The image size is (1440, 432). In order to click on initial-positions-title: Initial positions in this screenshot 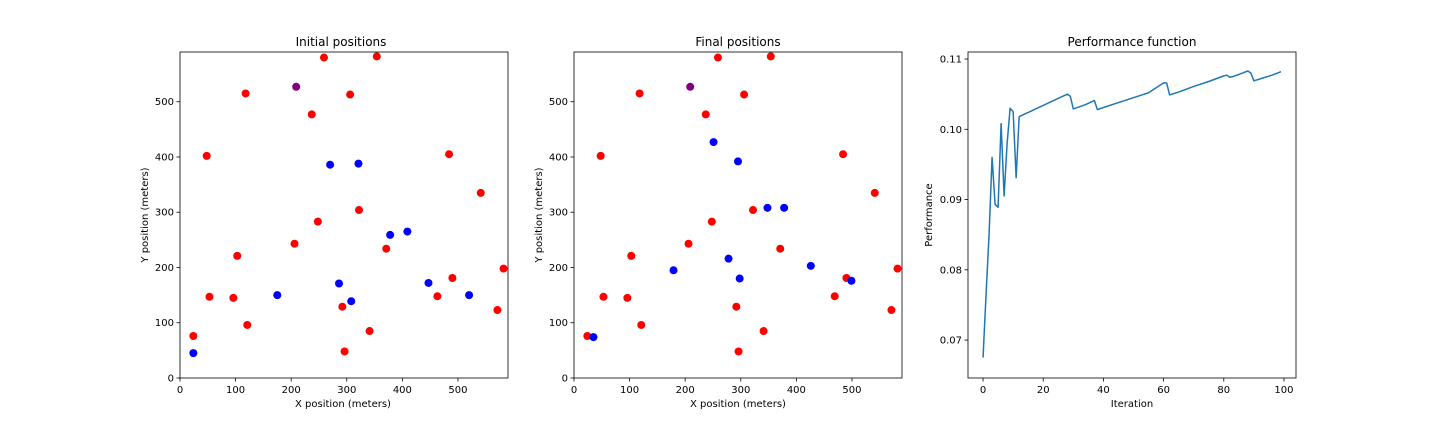, I will do `click(341, 42)`.